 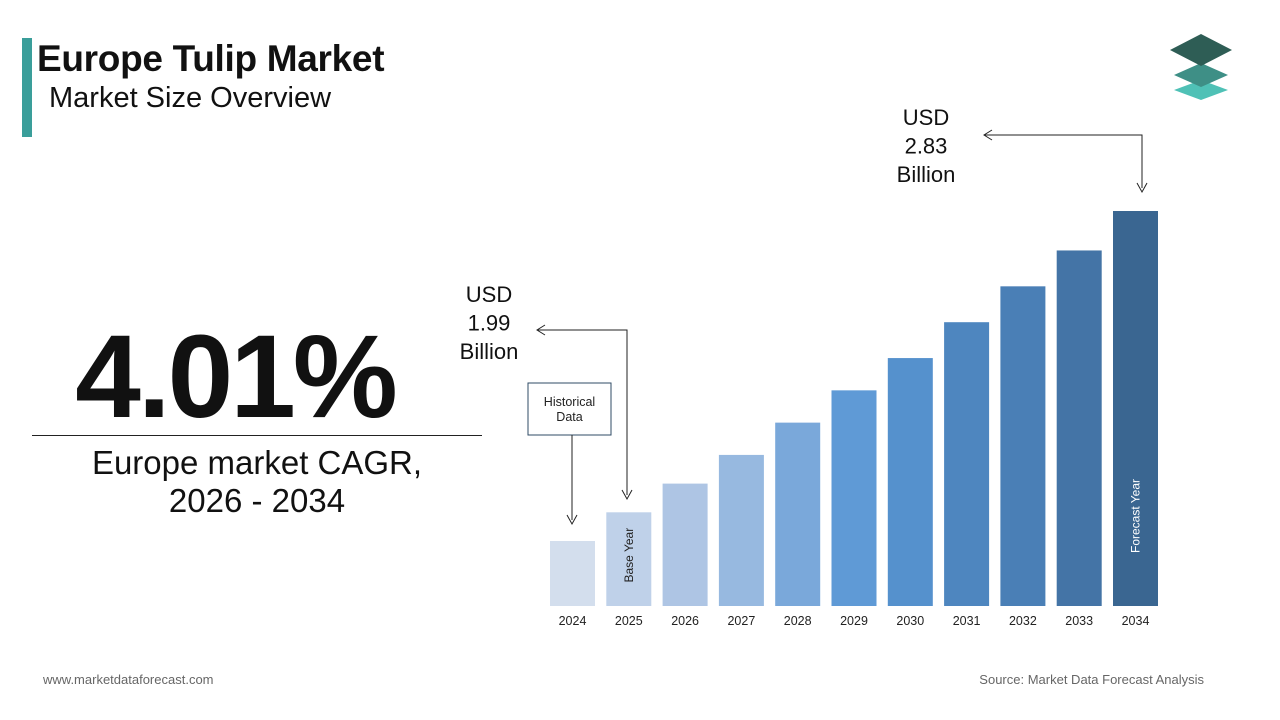 I want to click on start-value-arrow-down, so click(x=627, y=495).